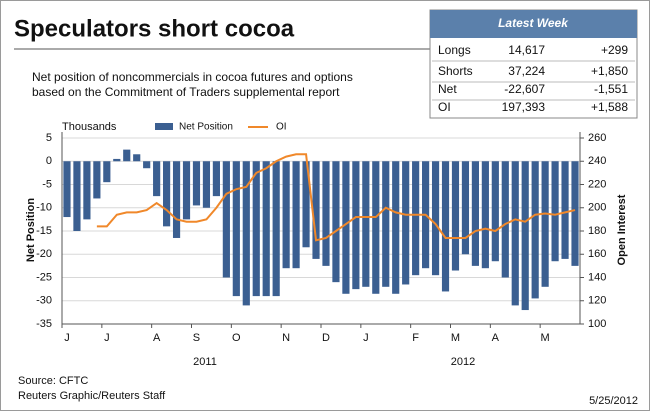 The width and height of the screenshot is (650, 416). Describe the element at coordinates (597, 254) in the screenshot. I see `y2-tick-label: 160` at that location.